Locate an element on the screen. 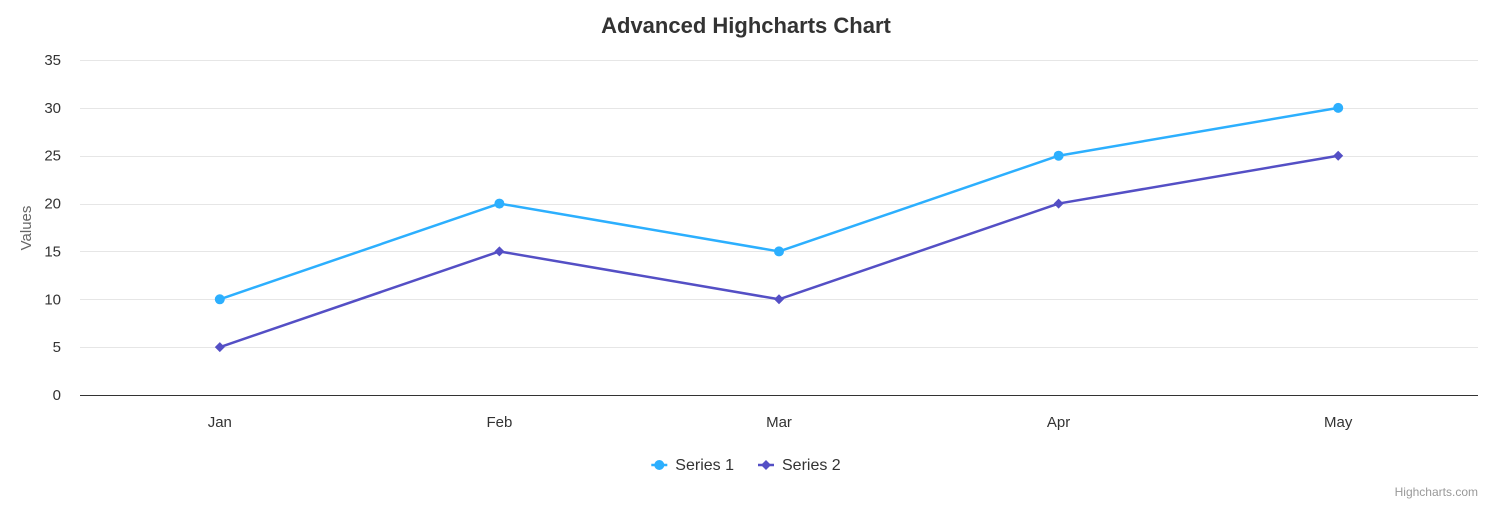 Image resolution: width=1492 pixels, height=527 pixels. credits-link: Highcharts.com is located at coordinates (1436, 492).